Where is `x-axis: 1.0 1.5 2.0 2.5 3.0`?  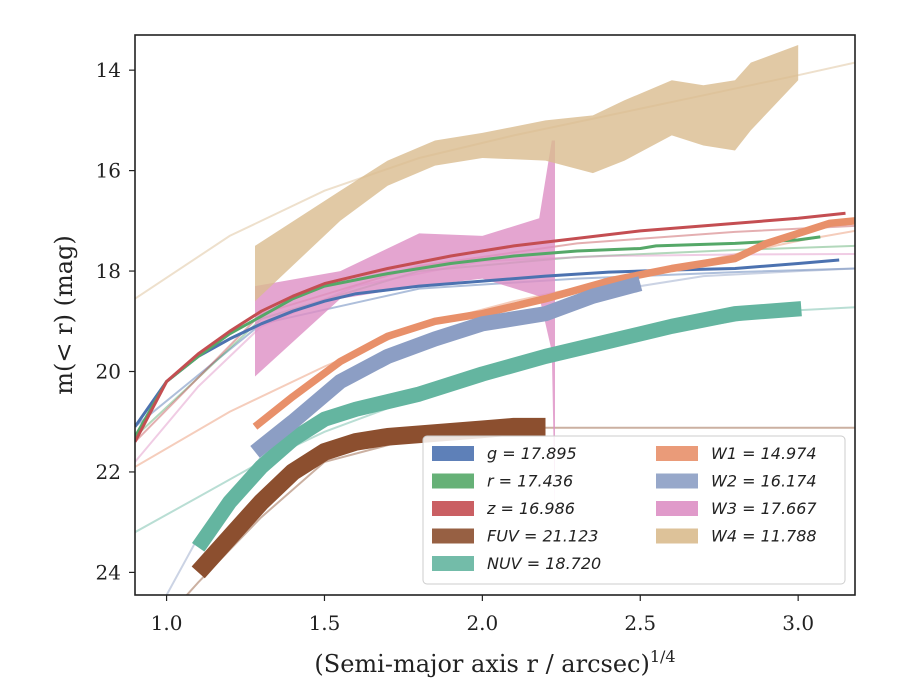
x-axis: 1.0 1.5 2.0 2.5 3.0 is located at coordinates (482, 615).